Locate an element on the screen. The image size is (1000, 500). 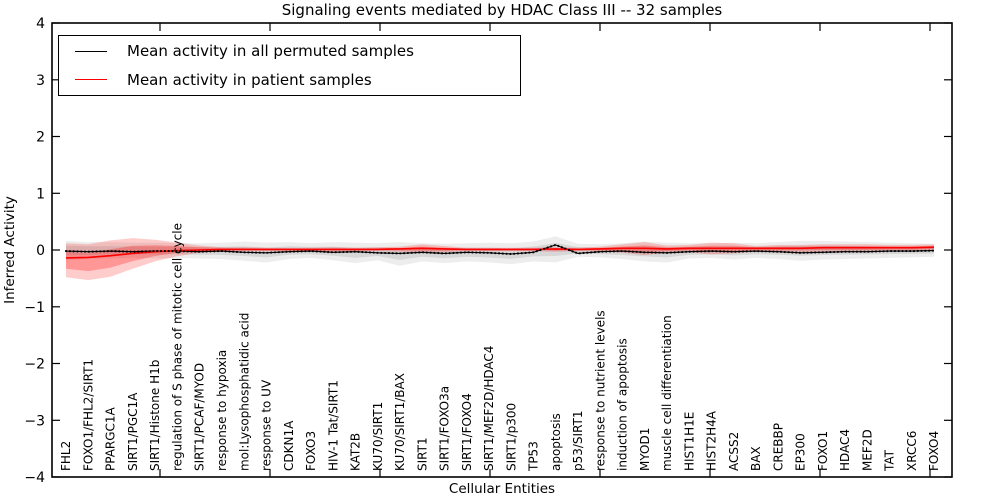
x-category-label: CDKN1A is located at coordinates (289, 445).